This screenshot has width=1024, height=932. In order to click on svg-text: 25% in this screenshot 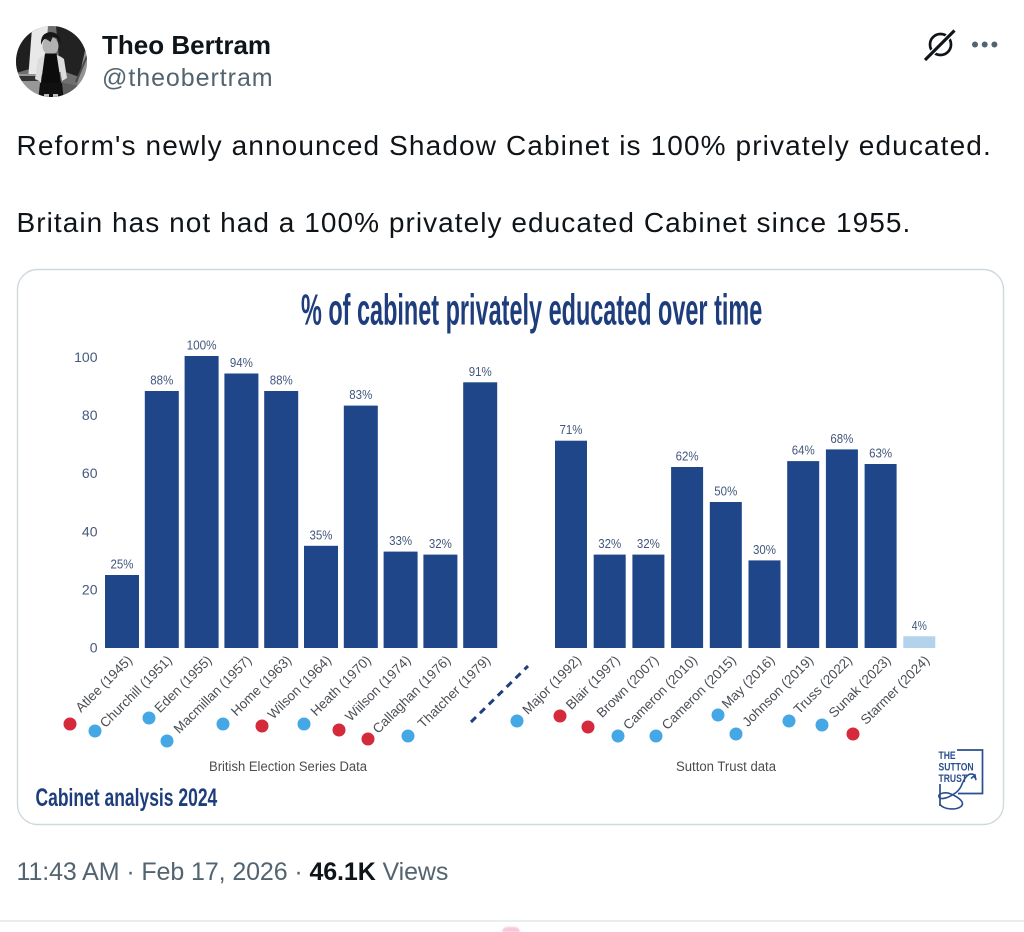, I will do `click(122, 564)`.